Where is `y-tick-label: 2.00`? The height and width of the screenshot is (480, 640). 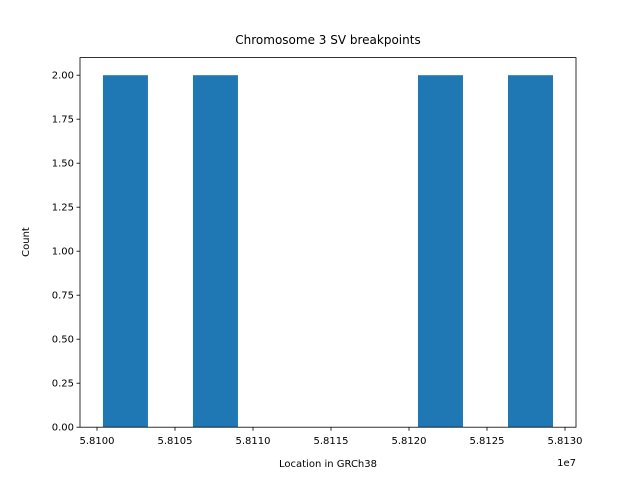
y-tick-label: 2.00 is located at coordinates (63, 76).